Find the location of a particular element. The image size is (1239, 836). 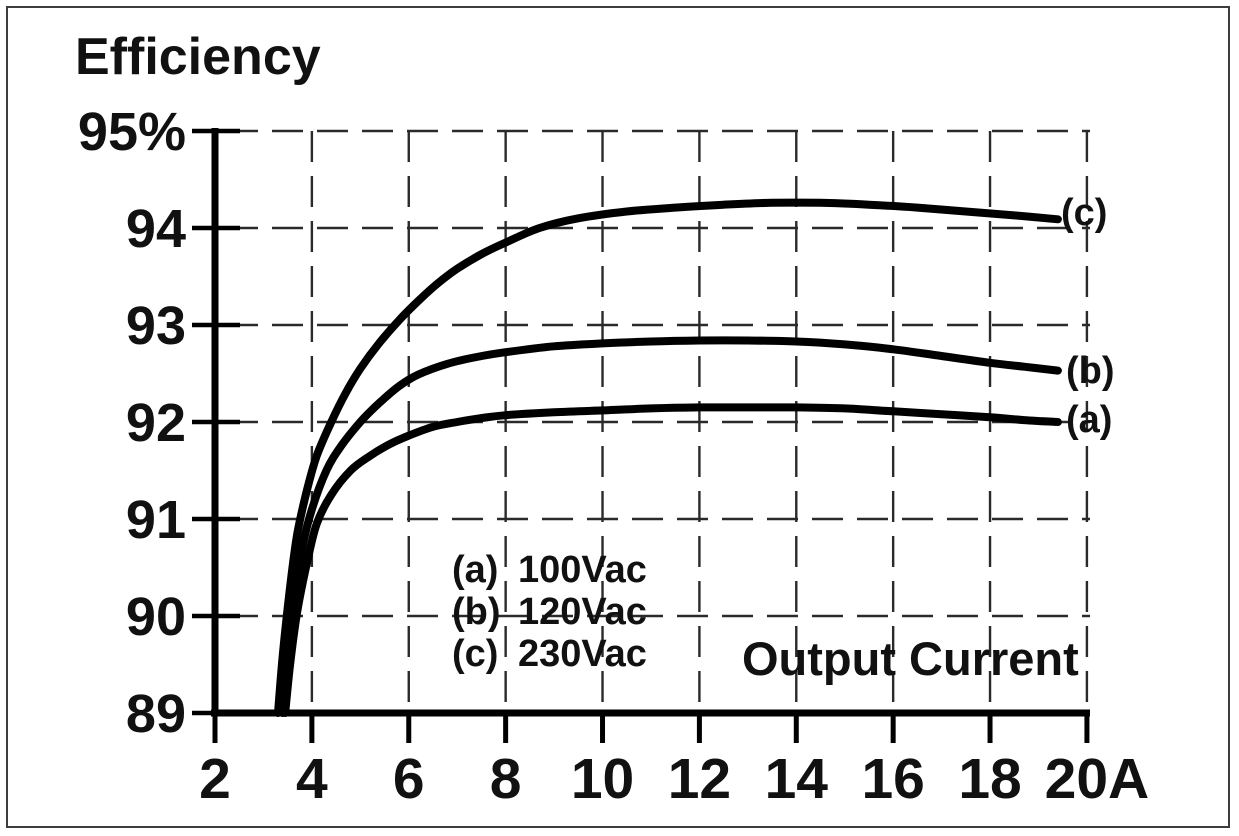

legend-item-b: (b) 120Vac is located at coordinates (549, 612).